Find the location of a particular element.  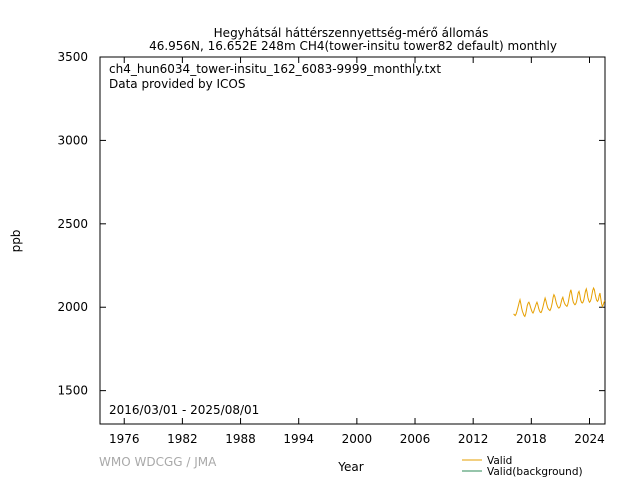

watermark-text: WMO WDCGG / JMA is located at coordinates (158, 462).